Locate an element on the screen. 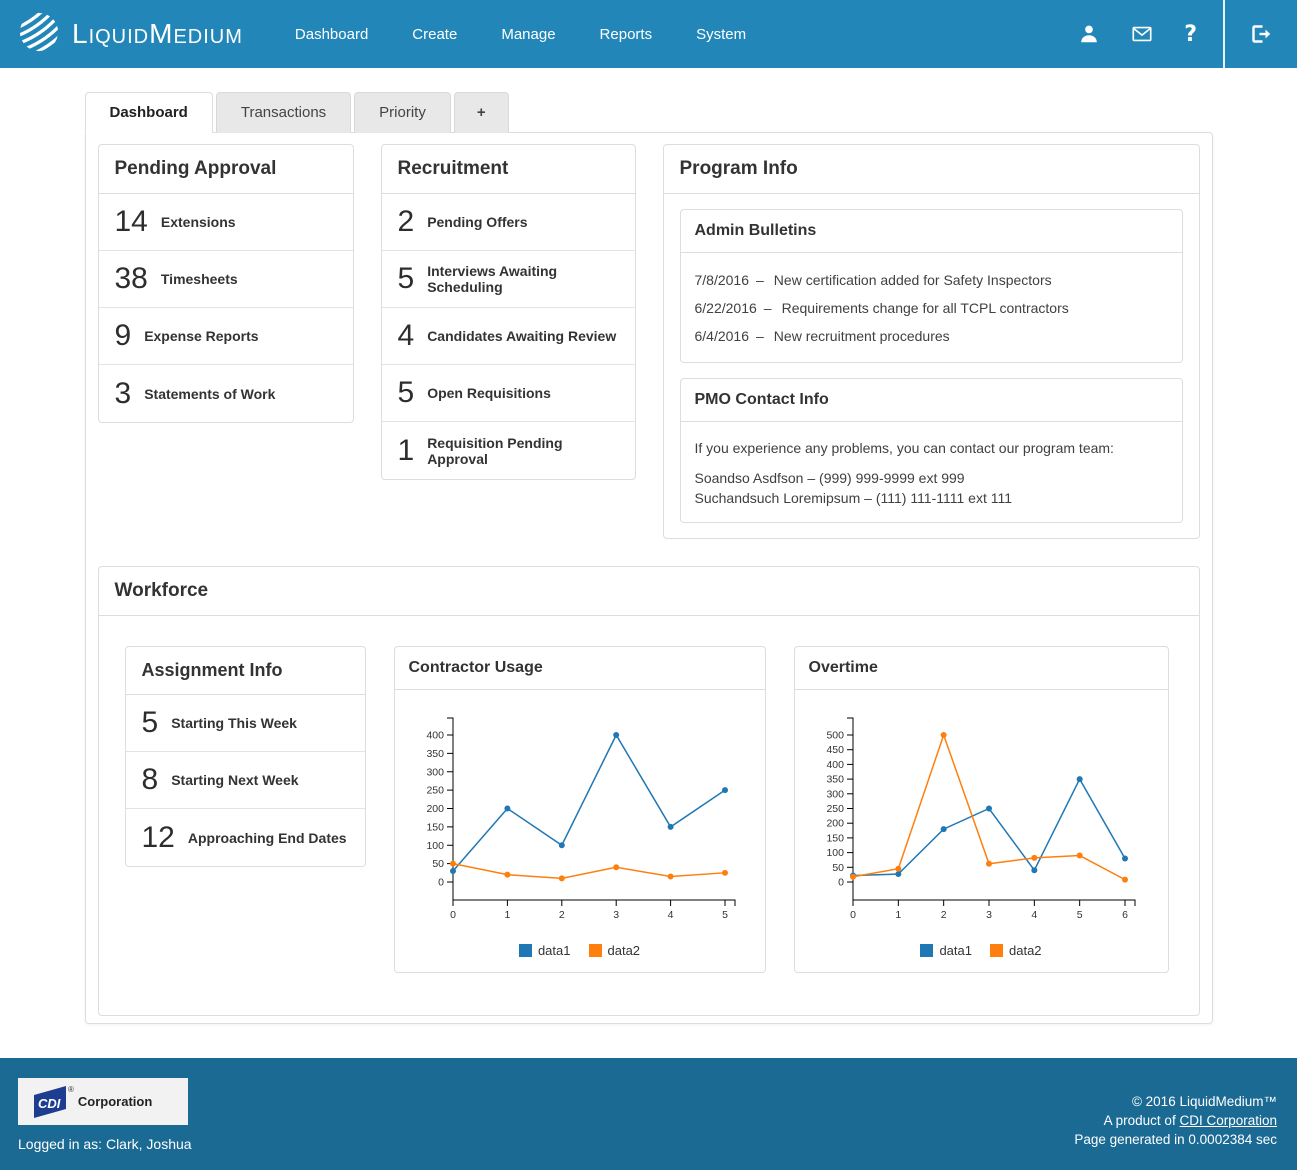  assignment-info-title: Assignment Info is located at coordinates (245, 671).